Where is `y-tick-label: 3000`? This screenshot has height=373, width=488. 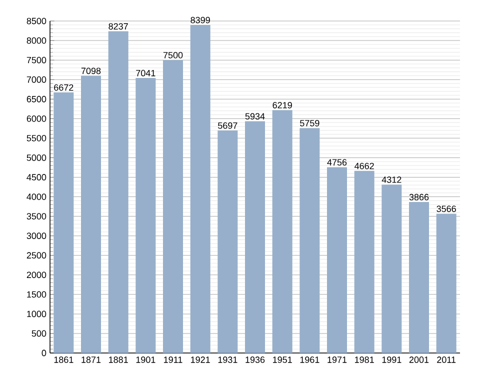
y-tick-label: 3000 is located at coordinates (36, 236).